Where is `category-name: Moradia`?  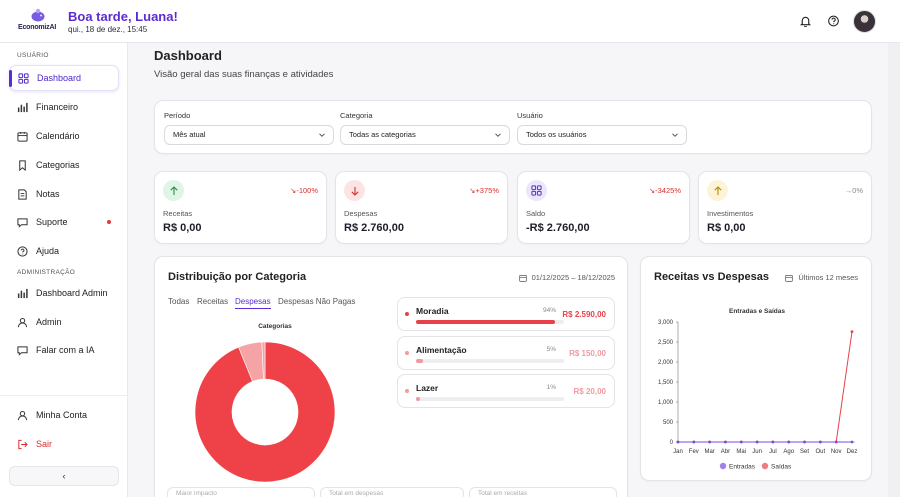
category-name: Moradia is located at coordinates (432, 311).